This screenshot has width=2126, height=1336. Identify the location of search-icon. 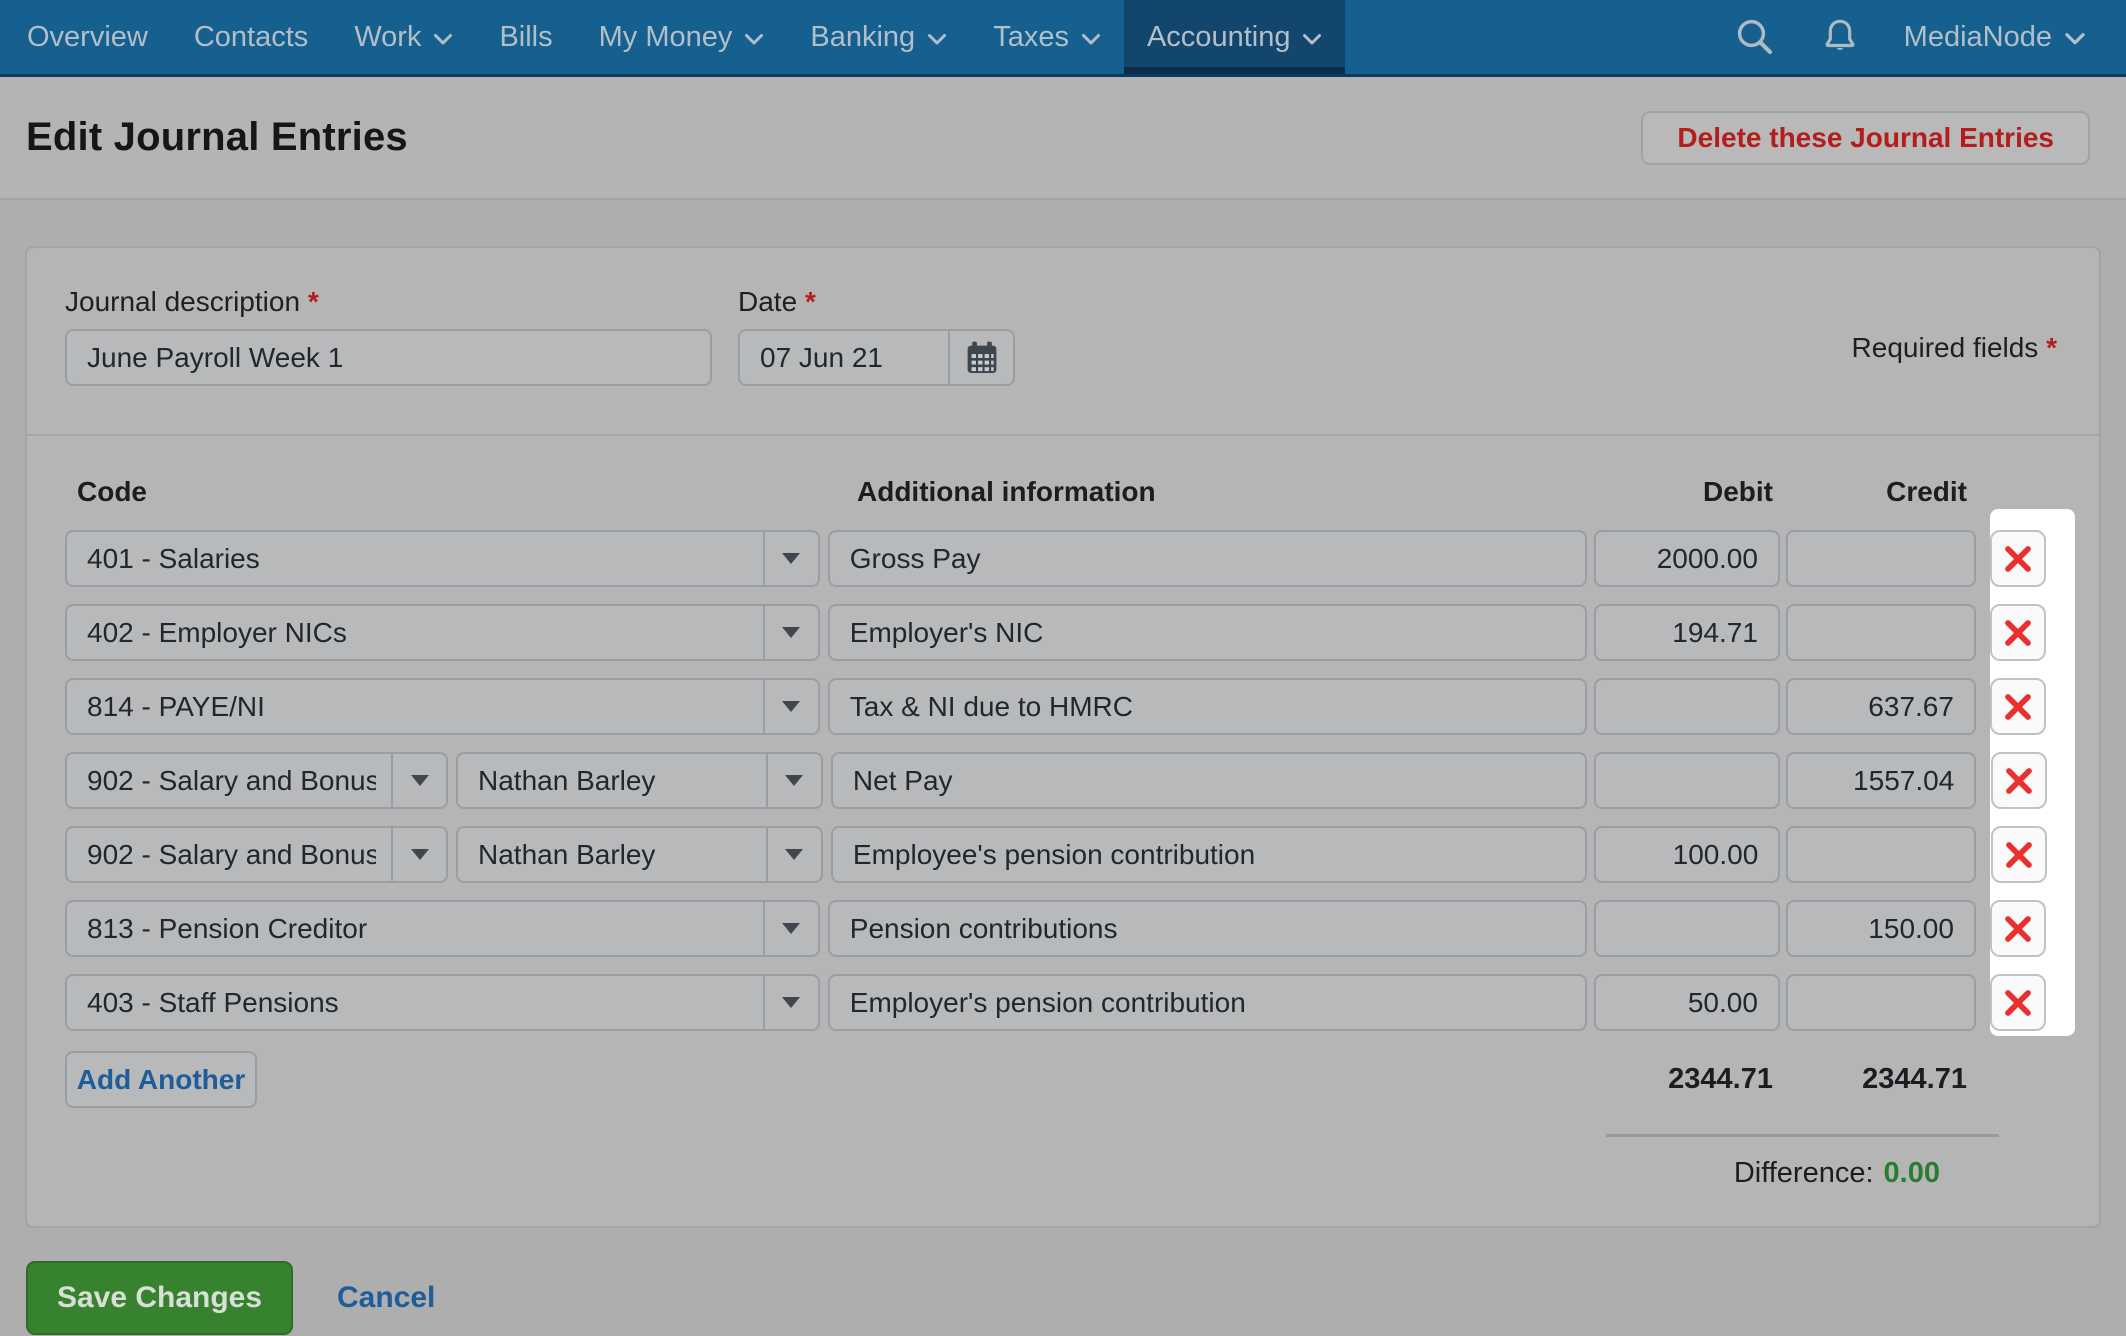
(1755, 37).